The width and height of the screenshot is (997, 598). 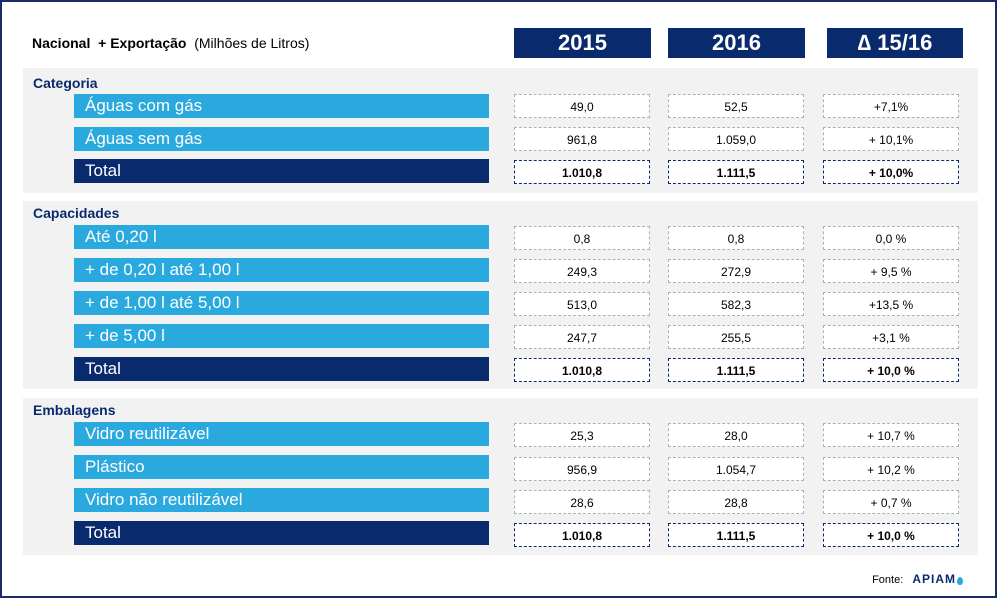 What do you see at coordinates (891, 172) in the screenshot?
I see `total-cell-delta: + 10,0%` at bounding box center [891, 172].